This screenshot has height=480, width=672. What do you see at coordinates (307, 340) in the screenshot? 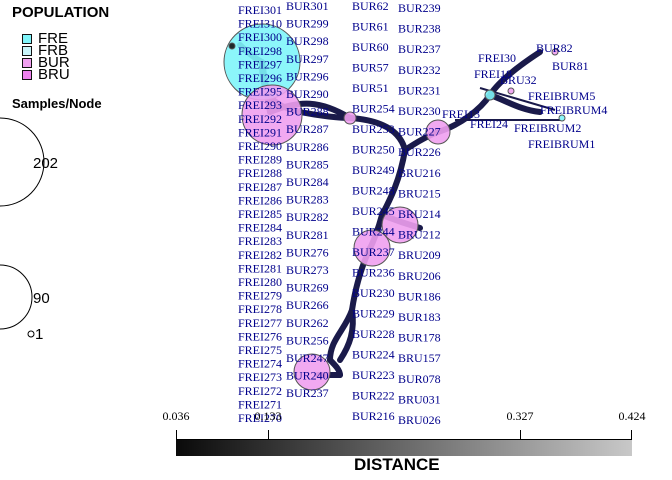
I see `node-label: BUR256` at bounding box center [307, 340].